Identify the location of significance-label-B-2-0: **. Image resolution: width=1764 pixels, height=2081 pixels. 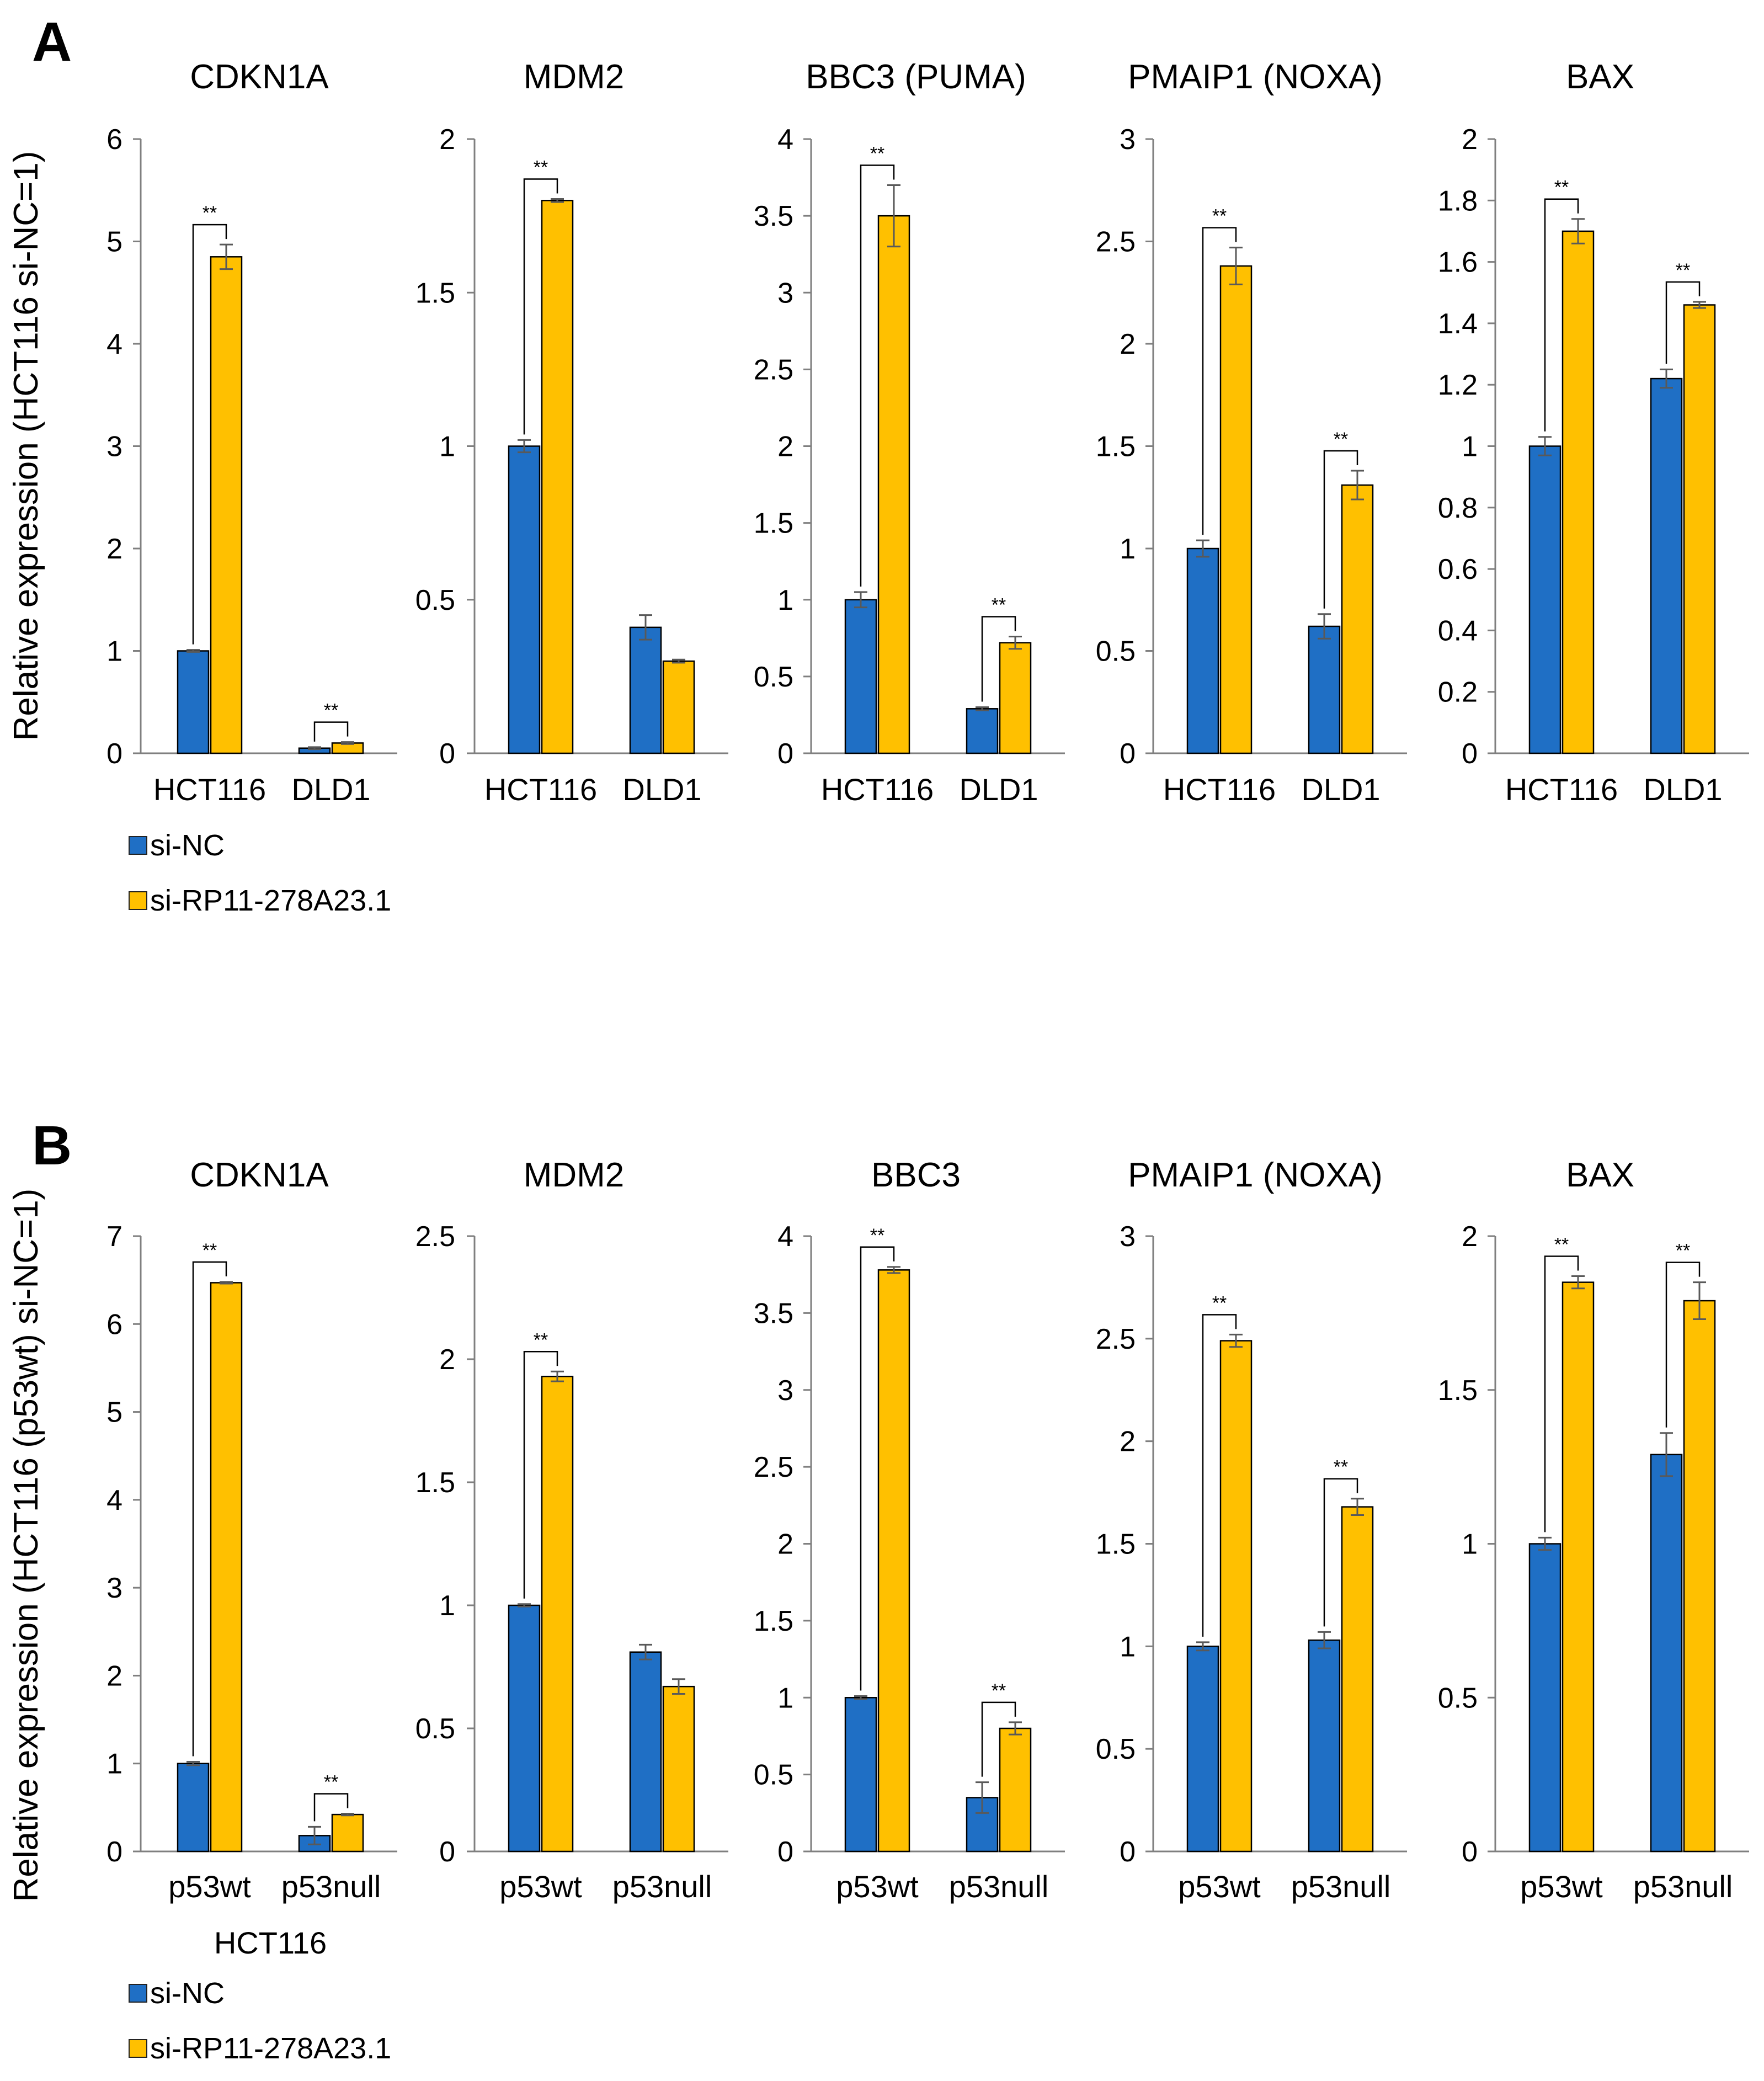
(877, 1235).